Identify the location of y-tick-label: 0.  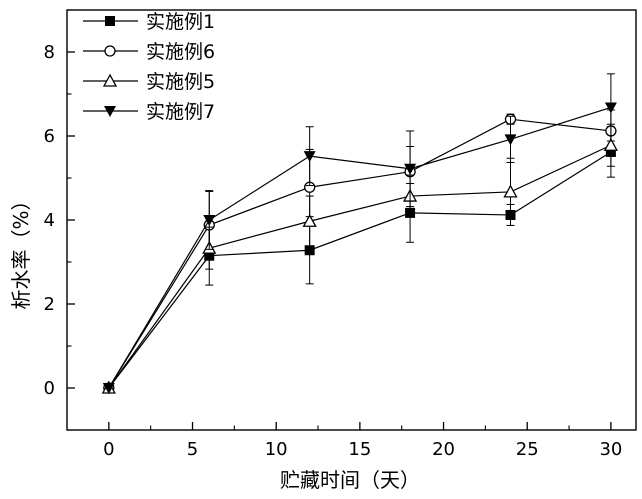
(49, 388).